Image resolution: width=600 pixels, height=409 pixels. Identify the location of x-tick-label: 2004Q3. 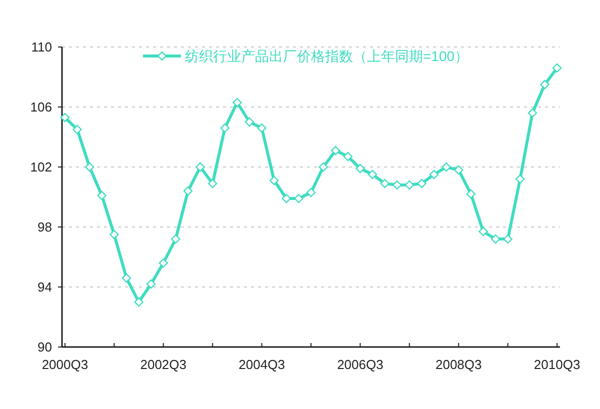
(261, 364).